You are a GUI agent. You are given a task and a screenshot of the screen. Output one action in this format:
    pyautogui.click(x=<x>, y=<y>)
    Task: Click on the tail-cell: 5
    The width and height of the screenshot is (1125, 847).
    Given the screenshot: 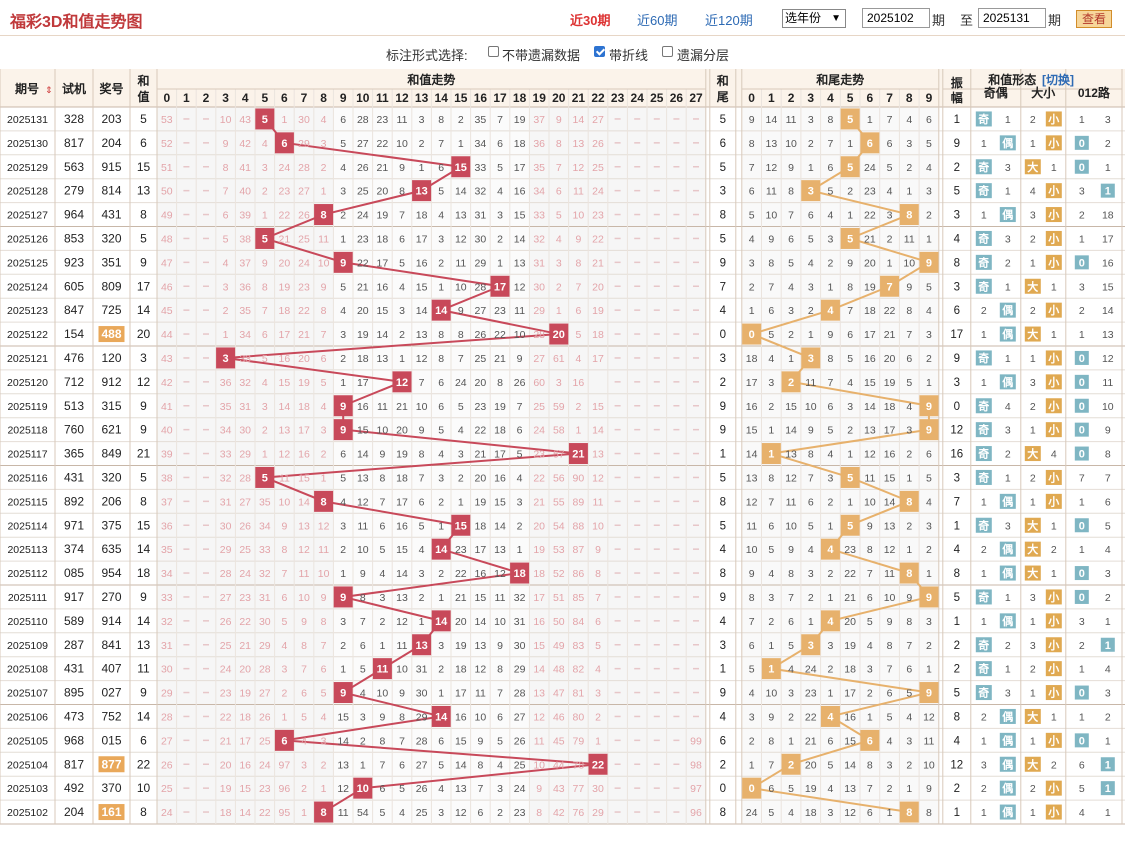 What is the action you would take?
    pyautogui.click(x=723, y=239)
    